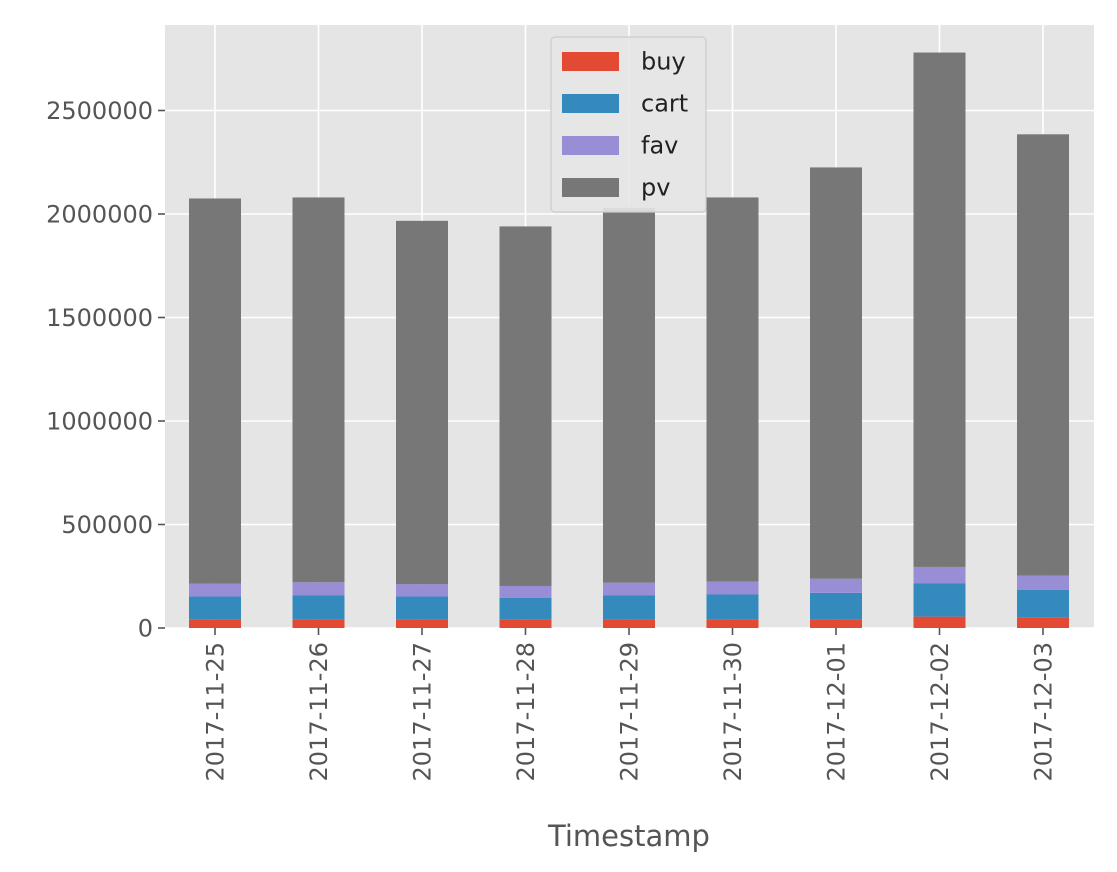 The width and height of the screenshot is (1117, 872). What do you see at coordinates (664, 104) in the screenshot?
I see `legend-label-cart: cart` at bounding box center [664, 104].